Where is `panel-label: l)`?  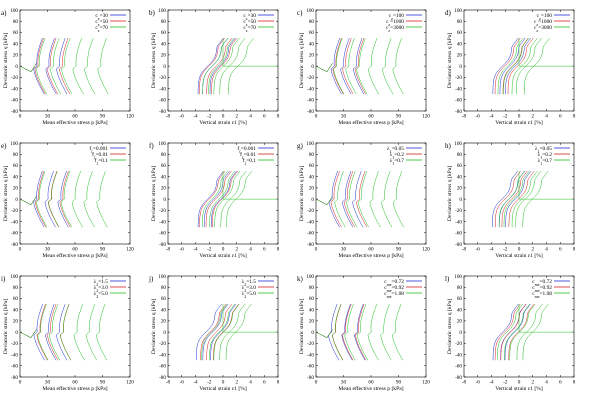
panel-label: l) is located at coordinates (447, 279).